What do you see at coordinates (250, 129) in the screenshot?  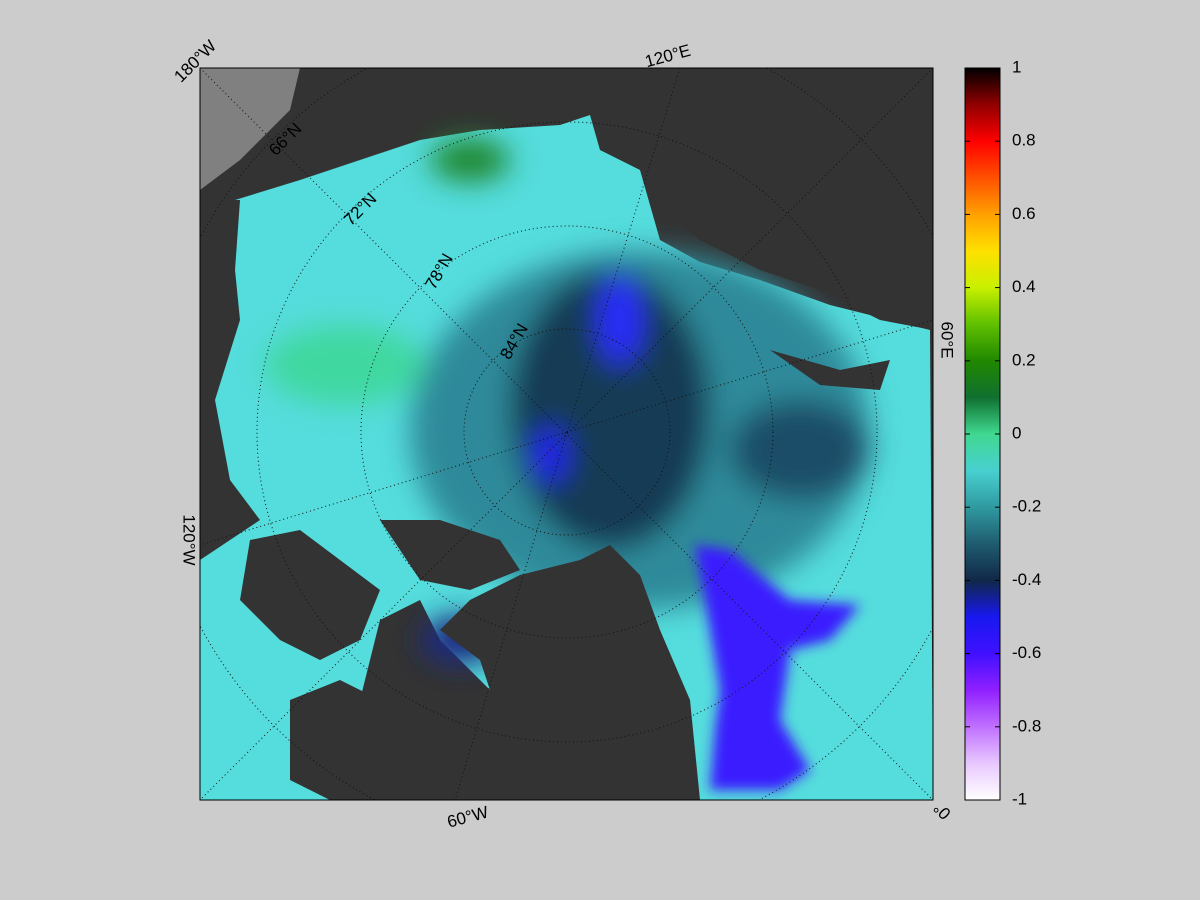 I see `land-gray` at bounding box center [250, 129].